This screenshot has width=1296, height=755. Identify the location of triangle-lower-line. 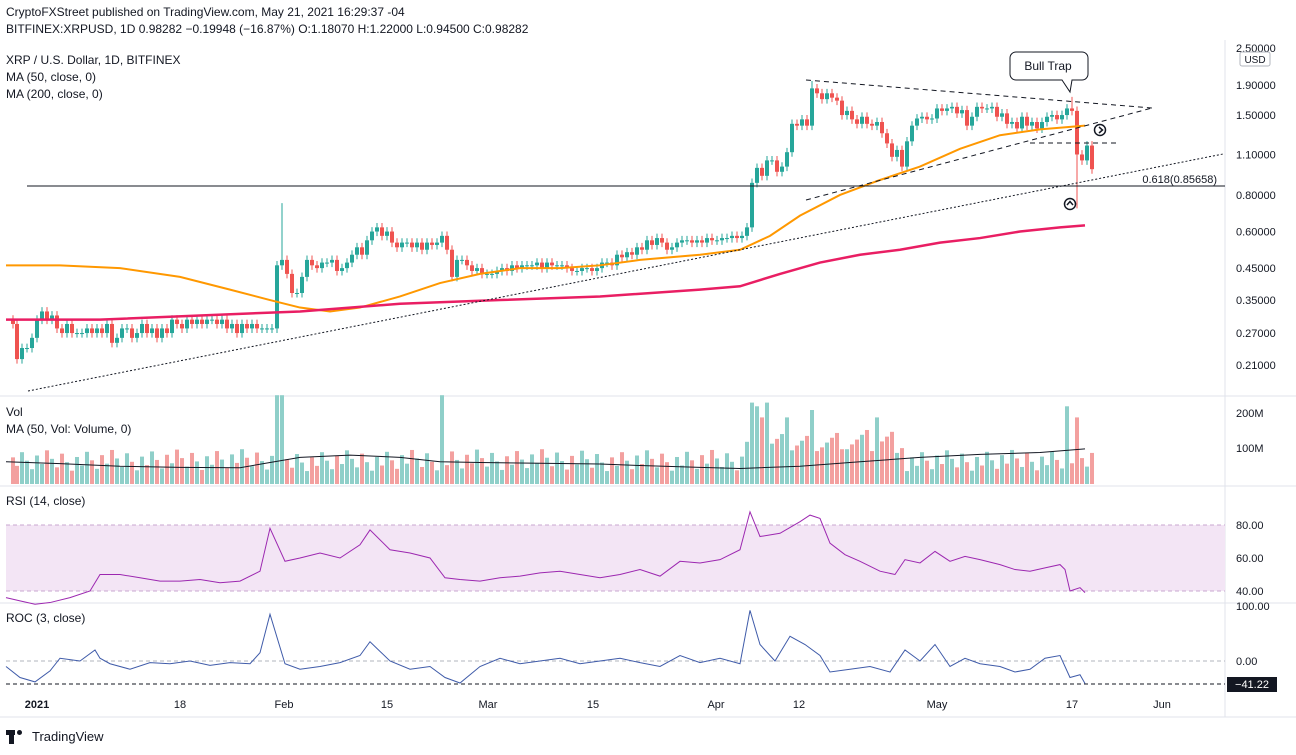
(979, 154).